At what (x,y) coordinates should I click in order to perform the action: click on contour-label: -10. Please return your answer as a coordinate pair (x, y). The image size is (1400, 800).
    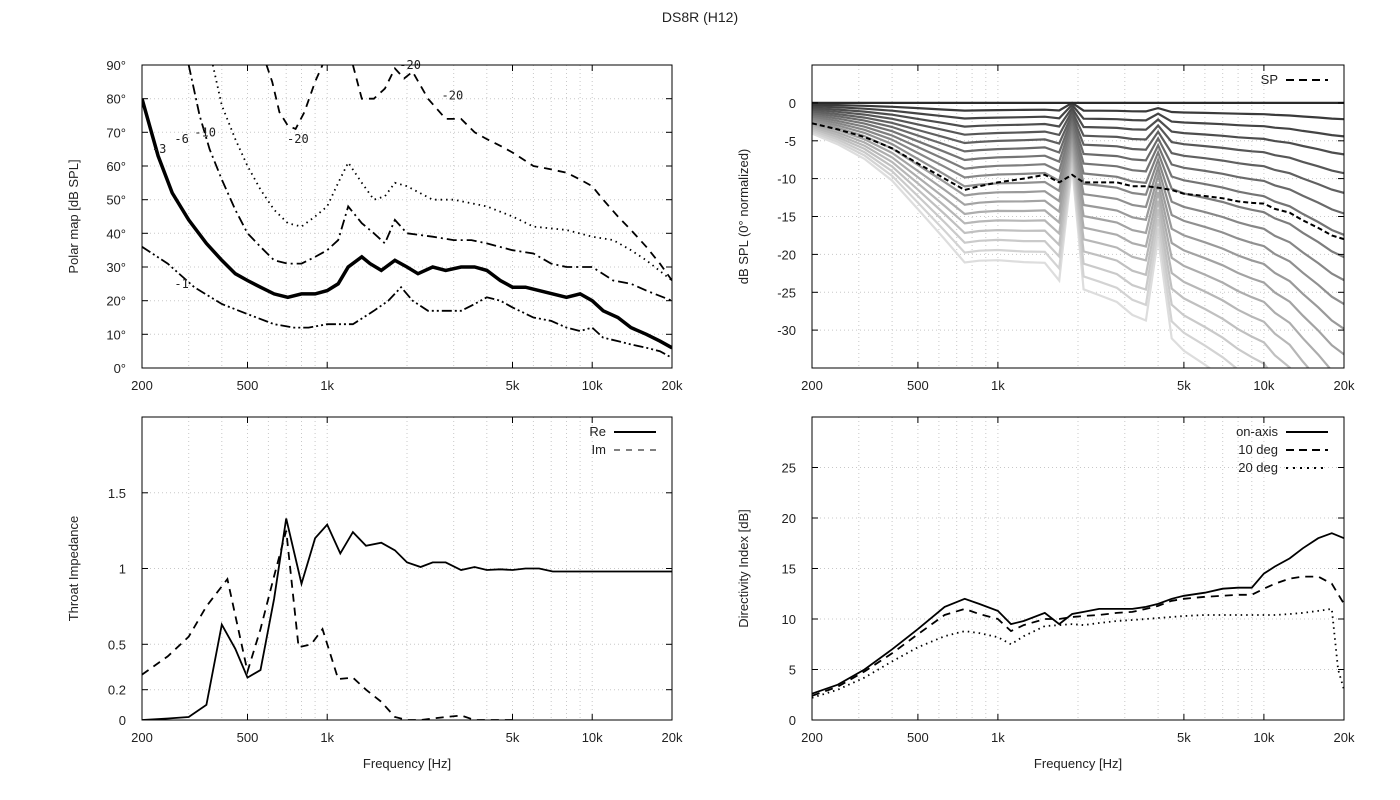
    Looking at the image, I should click on (205, 132).